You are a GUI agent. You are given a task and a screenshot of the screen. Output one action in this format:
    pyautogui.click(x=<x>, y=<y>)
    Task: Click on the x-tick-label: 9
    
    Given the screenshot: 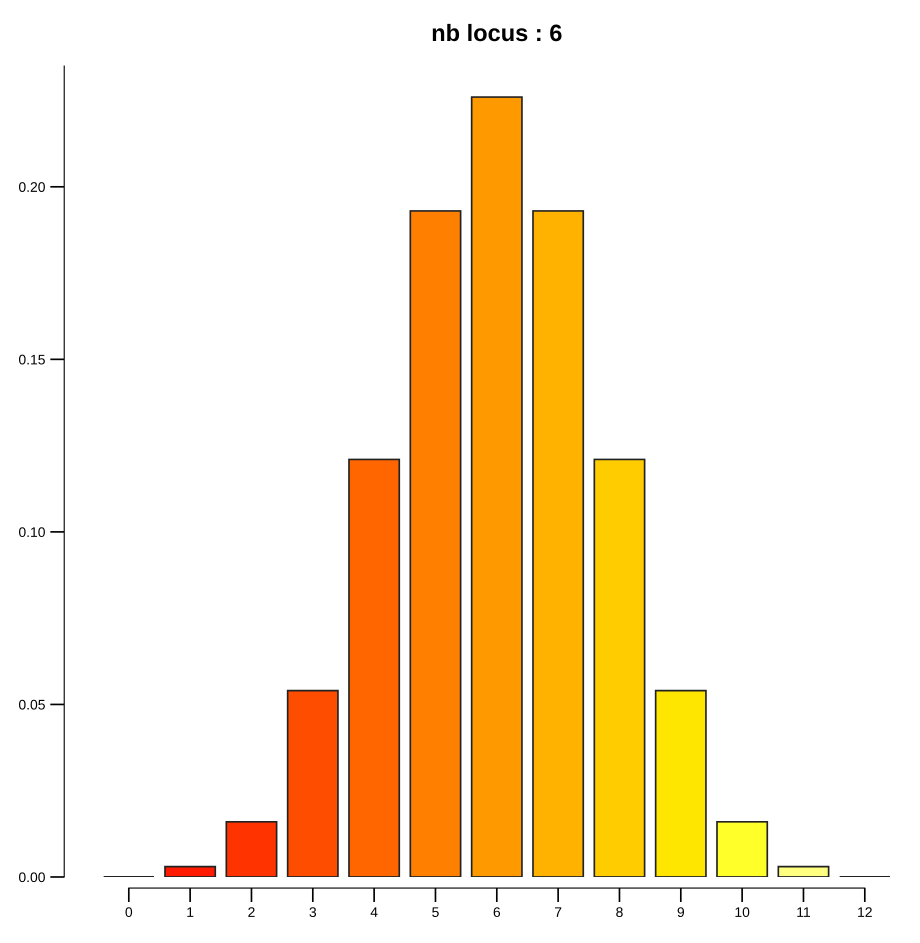 What is the action you would take?
    pyautogui.click(x=681, y=912)
    